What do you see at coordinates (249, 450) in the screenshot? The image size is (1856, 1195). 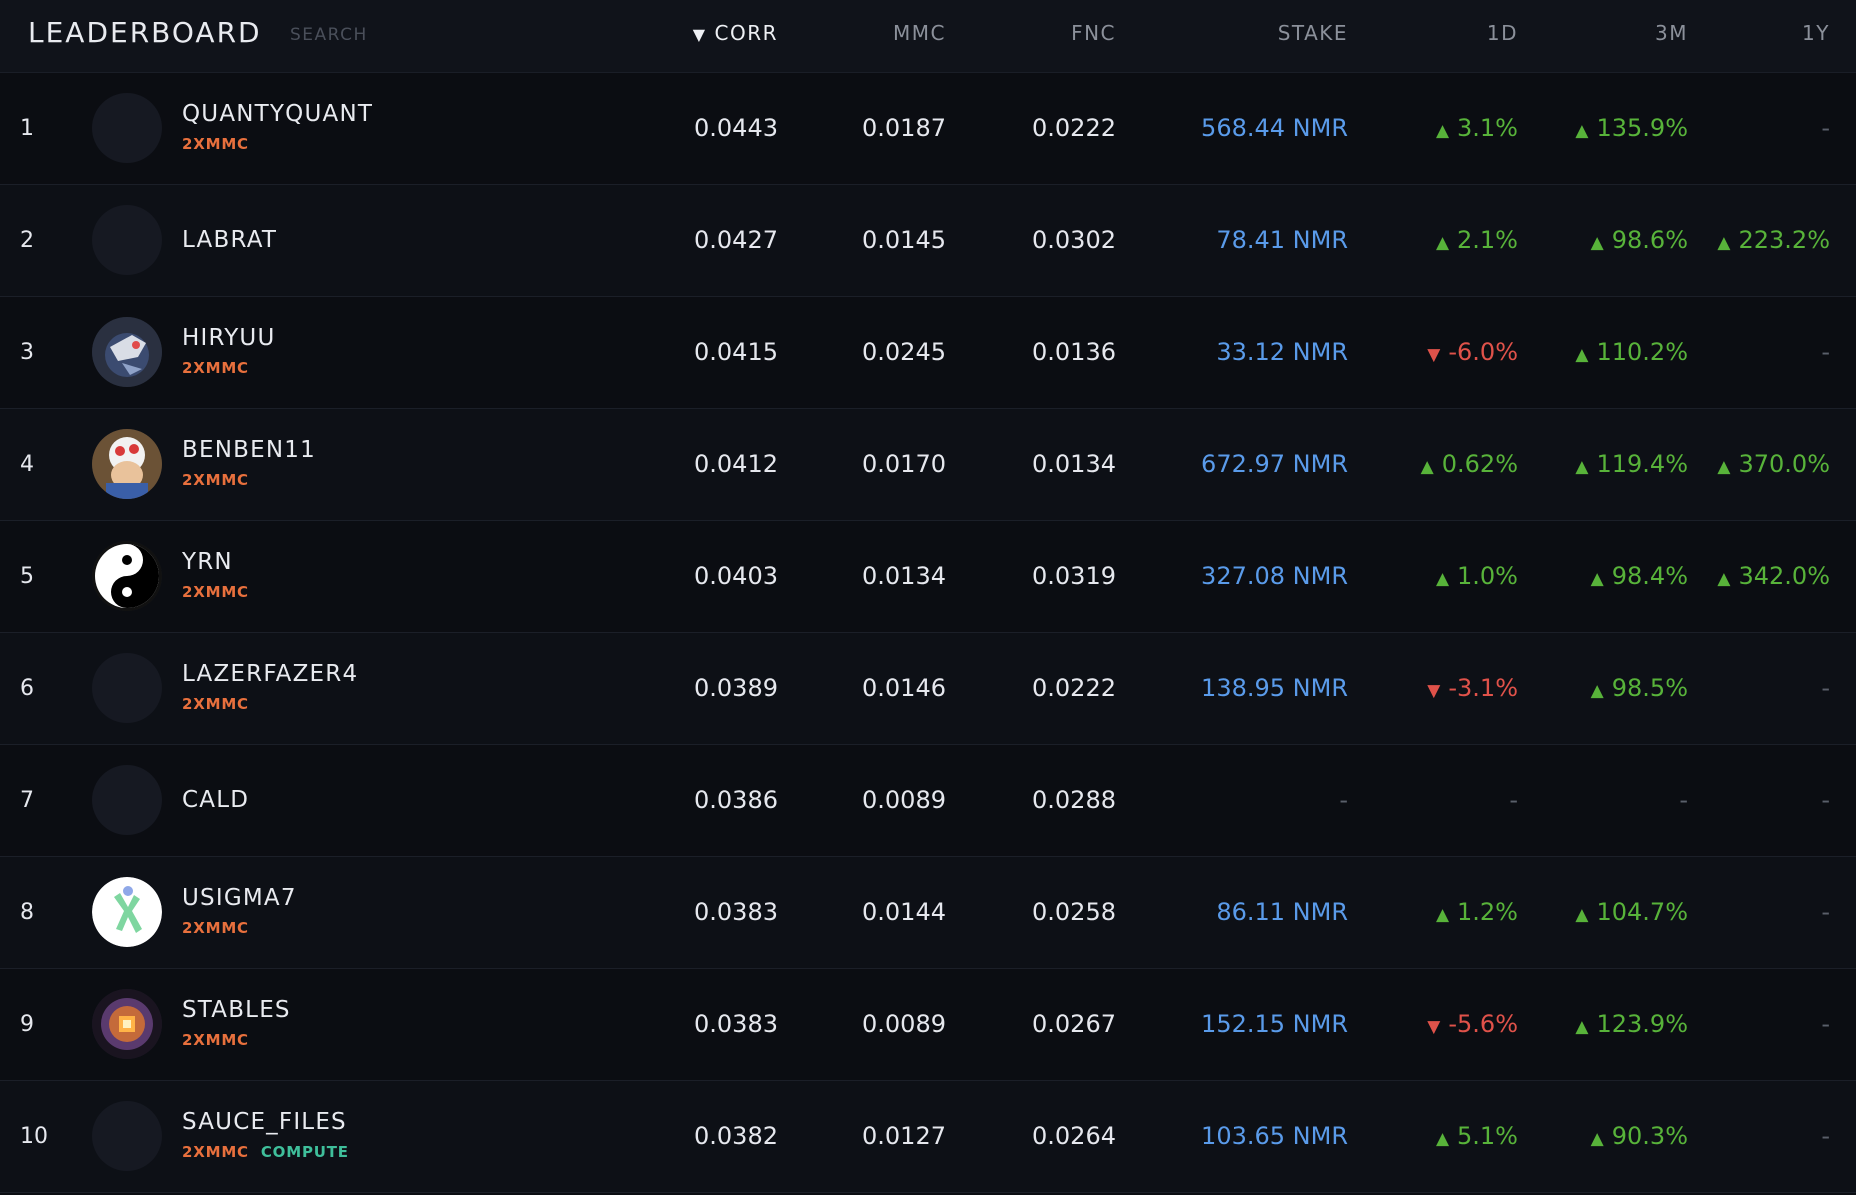 I see `username-link: BENBEN11` at bounding box center [249, 450].